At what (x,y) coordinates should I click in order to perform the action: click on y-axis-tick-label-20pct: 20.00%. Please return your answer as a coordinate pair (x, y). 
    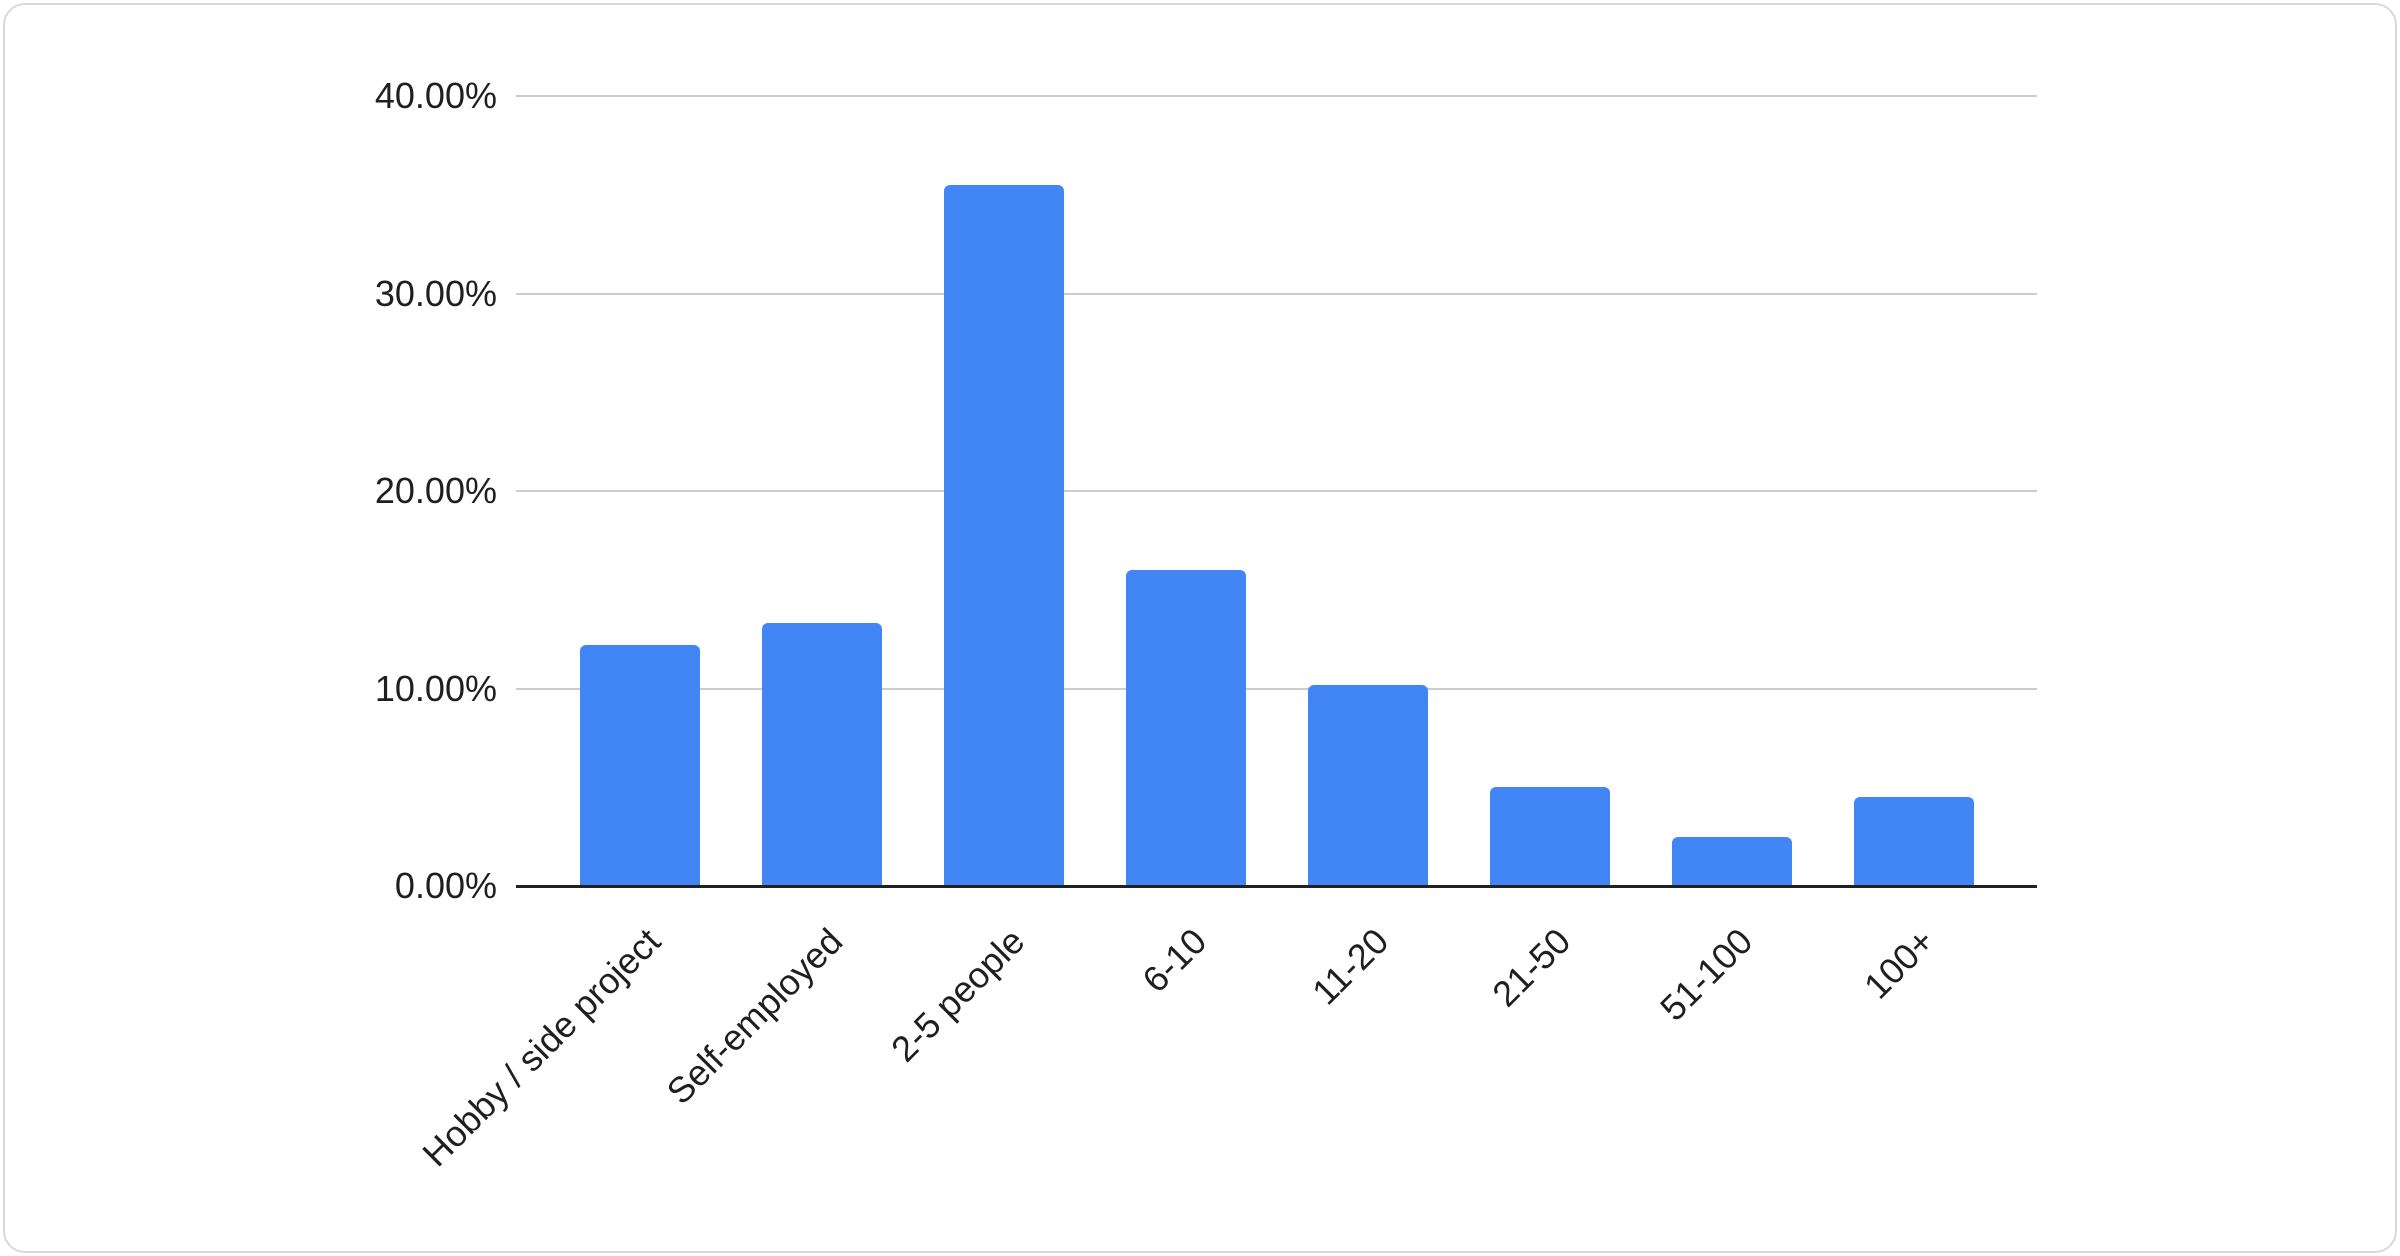
    Looking at the image, I should click on (435, 490).